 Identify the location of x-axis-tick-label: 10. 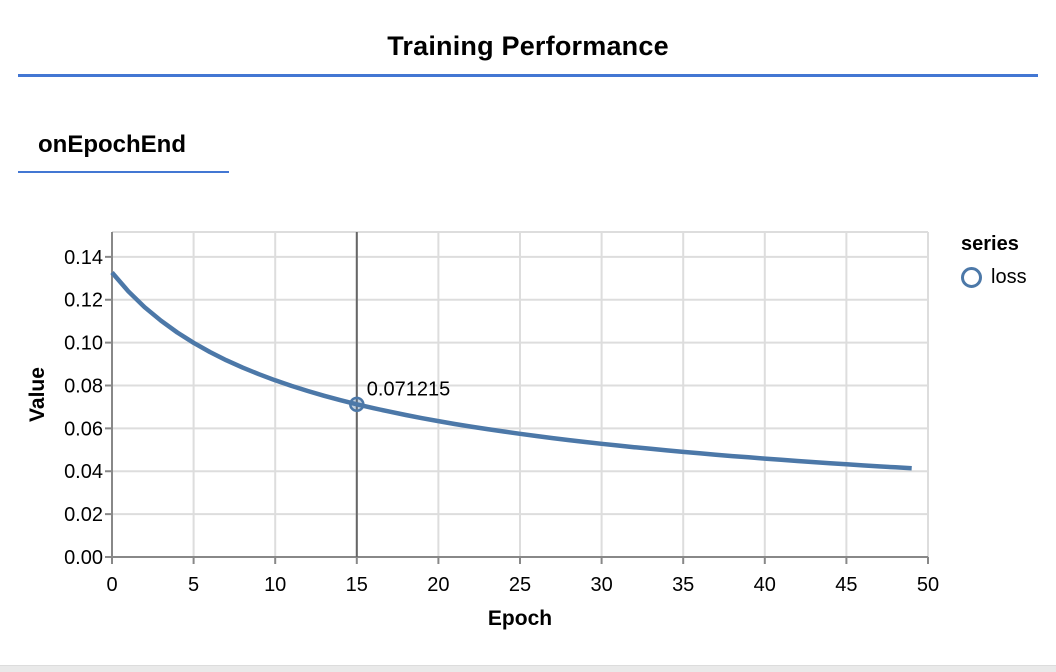
(275, 585).